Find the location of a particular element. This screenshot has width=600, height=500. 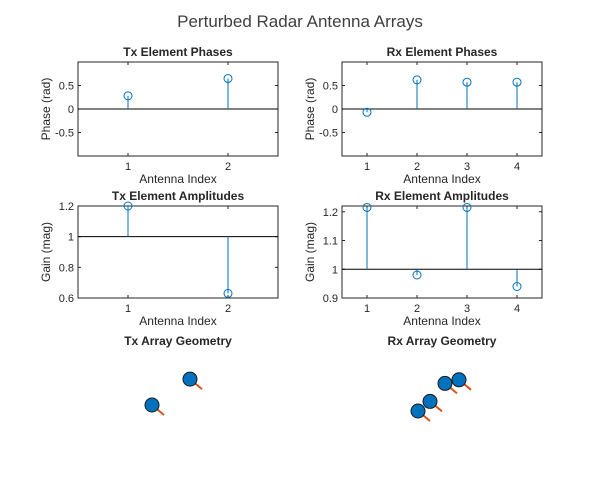

rx-amplitudes-xlabel: Antenna Index is located at coordinates (441, 321).